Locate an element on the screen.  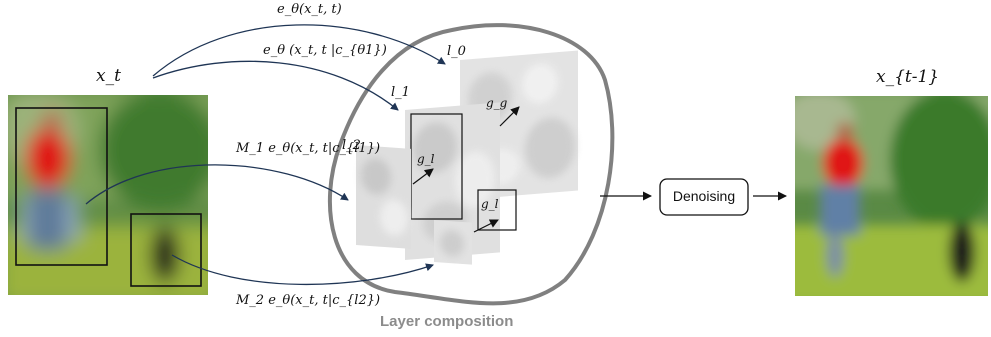
input-image-xt is located at coordinates (108, 195).